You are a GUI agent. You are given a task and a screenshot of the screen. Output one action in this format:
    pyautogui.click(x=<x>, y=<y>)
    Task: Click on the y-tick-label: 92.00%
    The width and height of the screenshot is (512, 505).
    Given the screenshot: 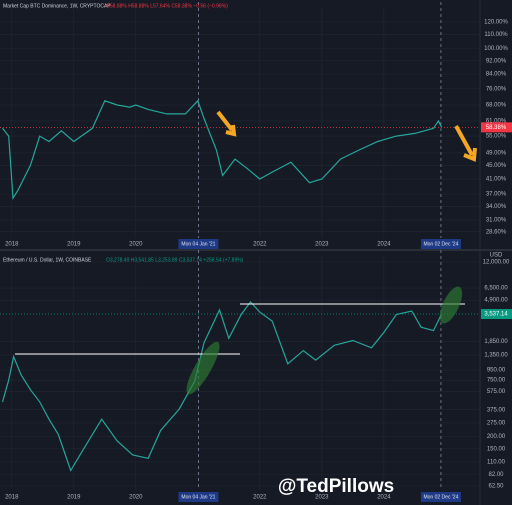 What is the action you would take?
    pyautogui.click(x=496, y=61)
    